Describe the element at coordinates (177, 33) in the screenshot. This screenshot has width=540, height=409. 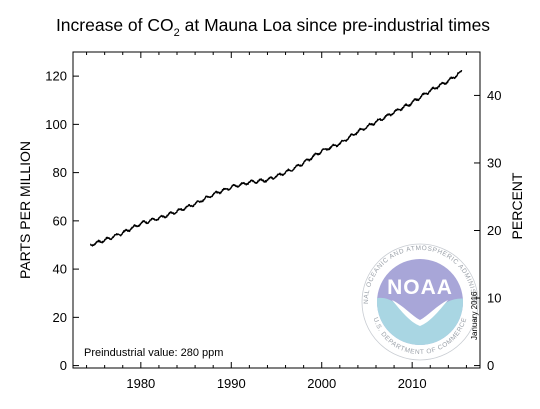
I see `chart-title-subscript: 2` at that location.